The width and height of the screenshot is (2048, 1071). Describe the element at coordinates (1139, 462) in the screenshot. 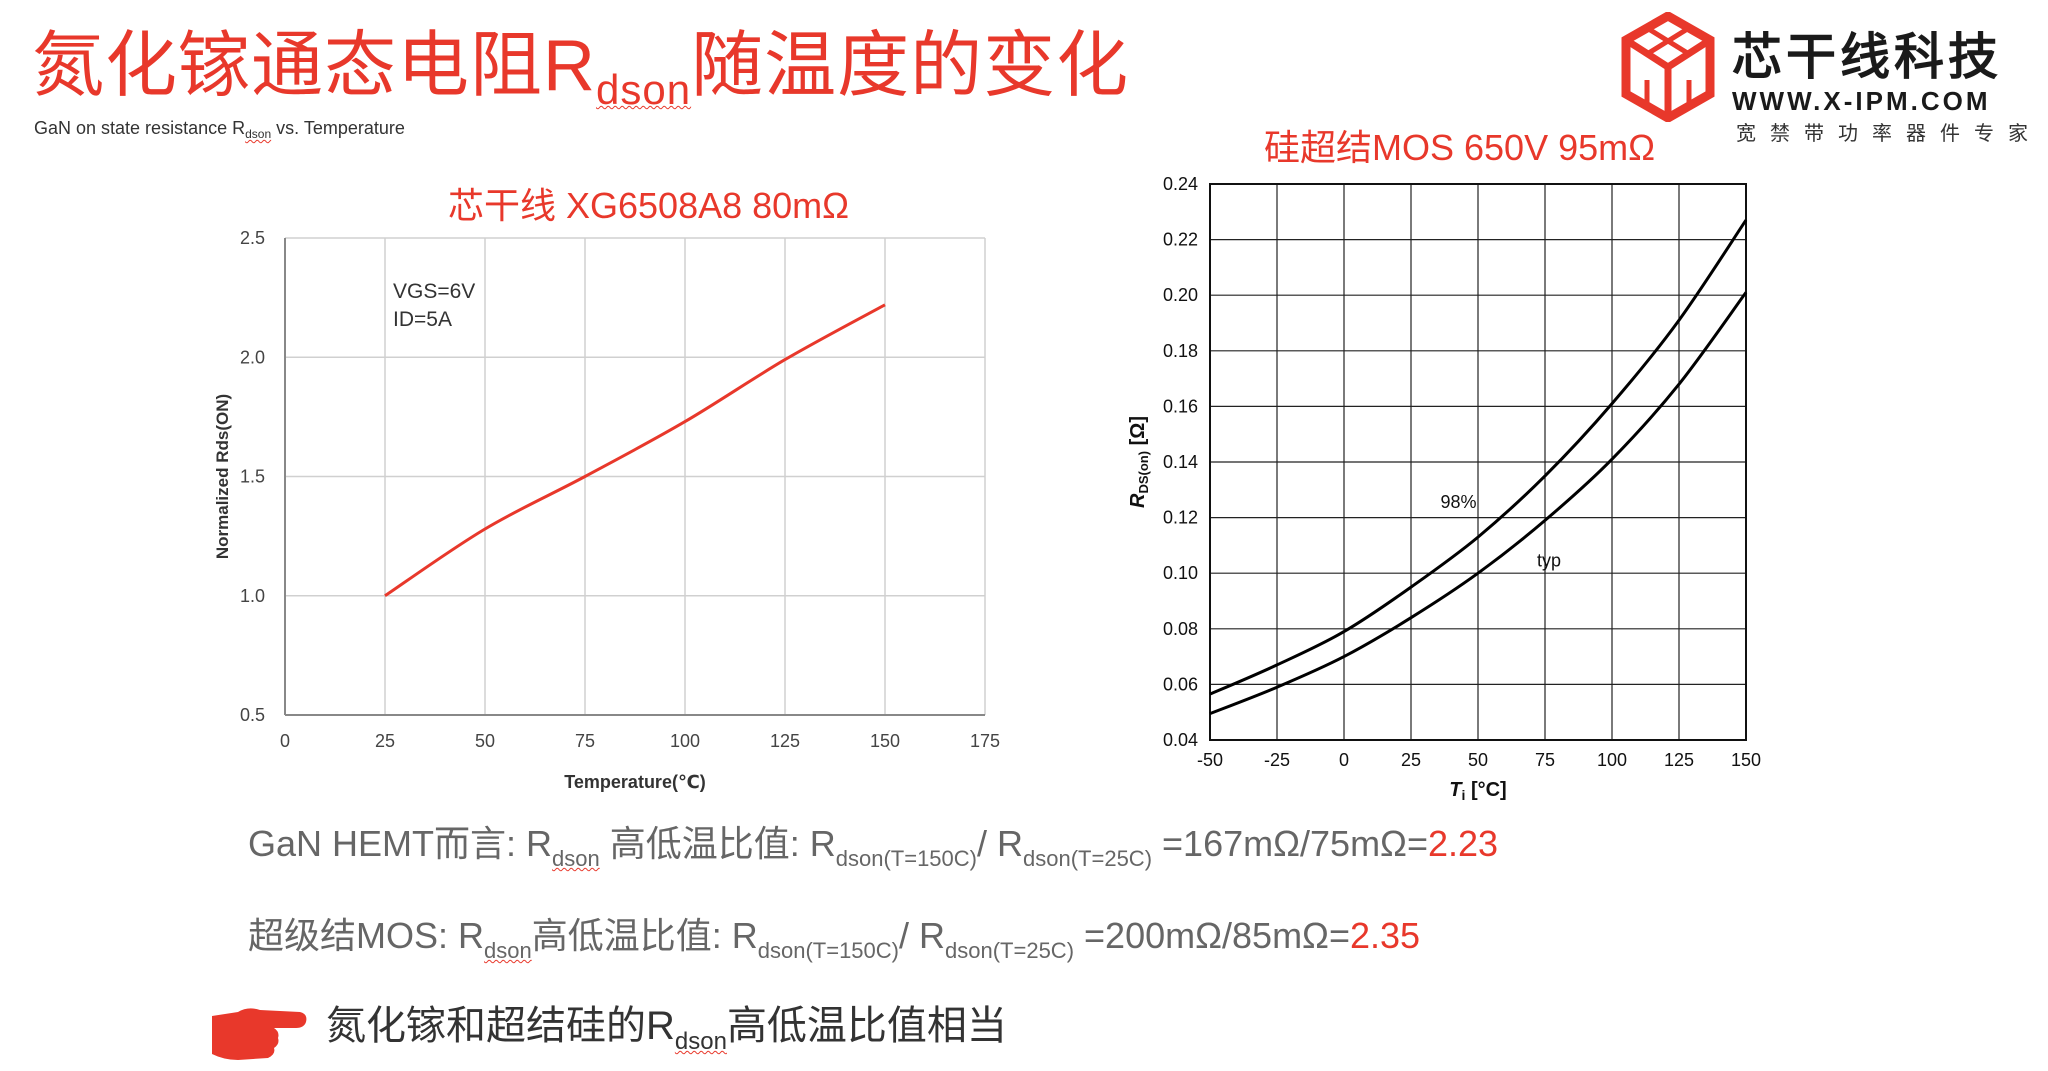

I see `y-axis-label: RDS(on) [Ω]` at that location.